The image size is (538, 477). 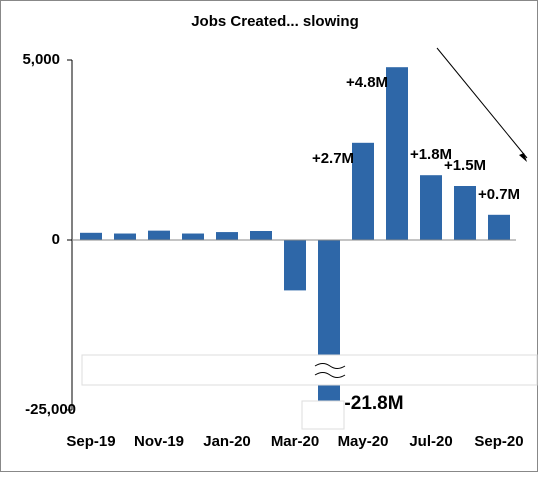 I want to click on value-label: +1.5M, so click(x=465, y=165).